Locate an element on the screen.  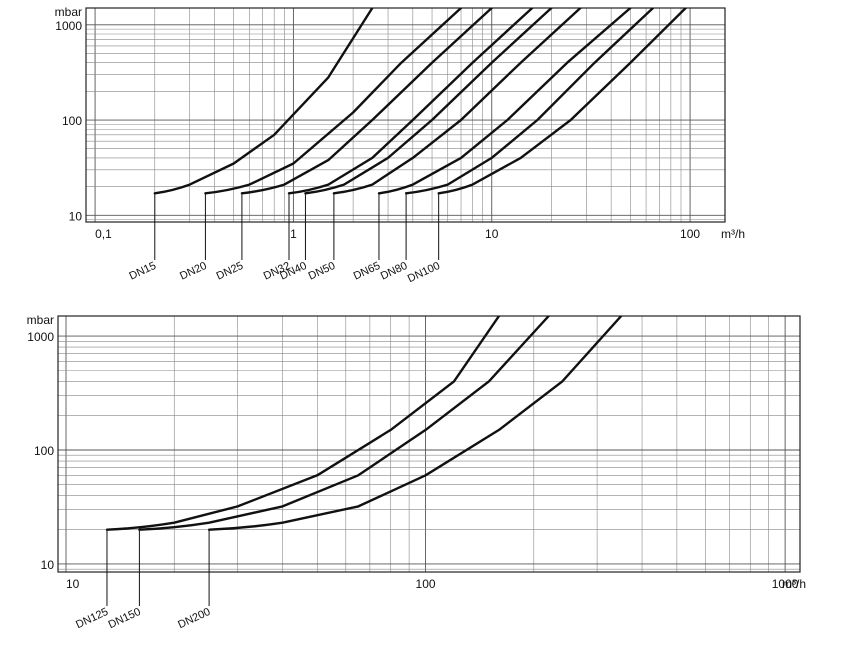
series-line-dn20 is located at coordinates (333, 101).